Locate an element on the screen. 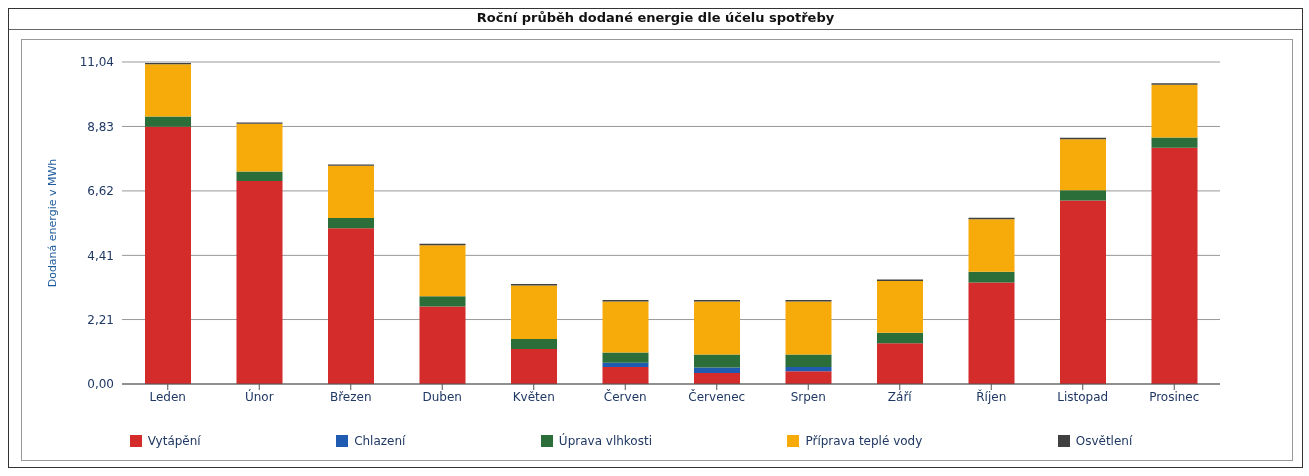 The width and height of the screenshot is (1309, 476). x-tick-label: Prosinec is located at coordinates (1174, 396).